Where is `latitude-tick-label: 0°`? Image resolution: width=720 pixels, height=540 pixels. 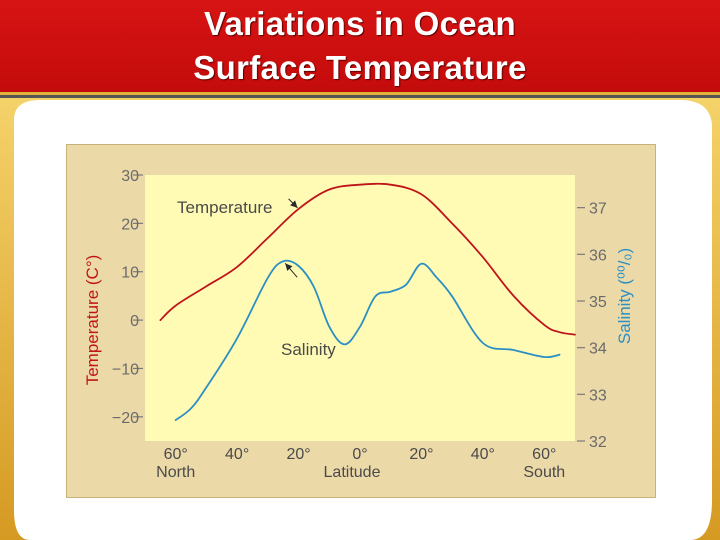
latitude-tick-label: 0° is located at coordinates (359, 454).